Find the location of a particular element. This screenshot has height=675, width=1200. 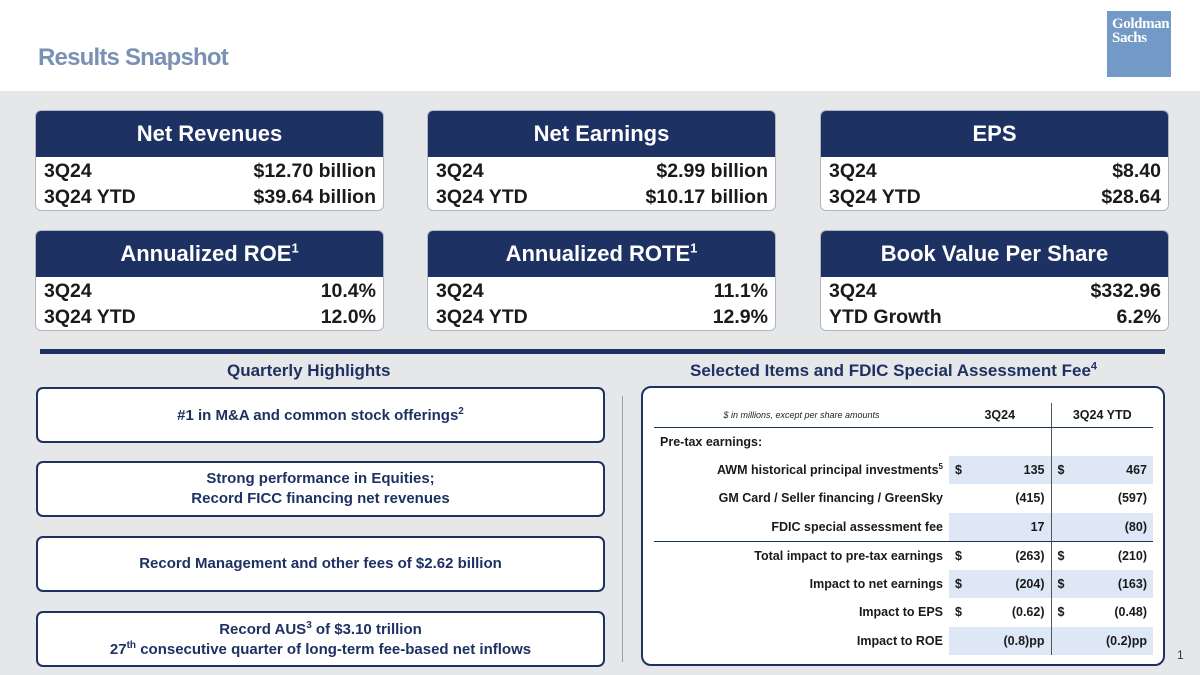

kpi-title: Net Earnings is located at coordinates (601, 134).